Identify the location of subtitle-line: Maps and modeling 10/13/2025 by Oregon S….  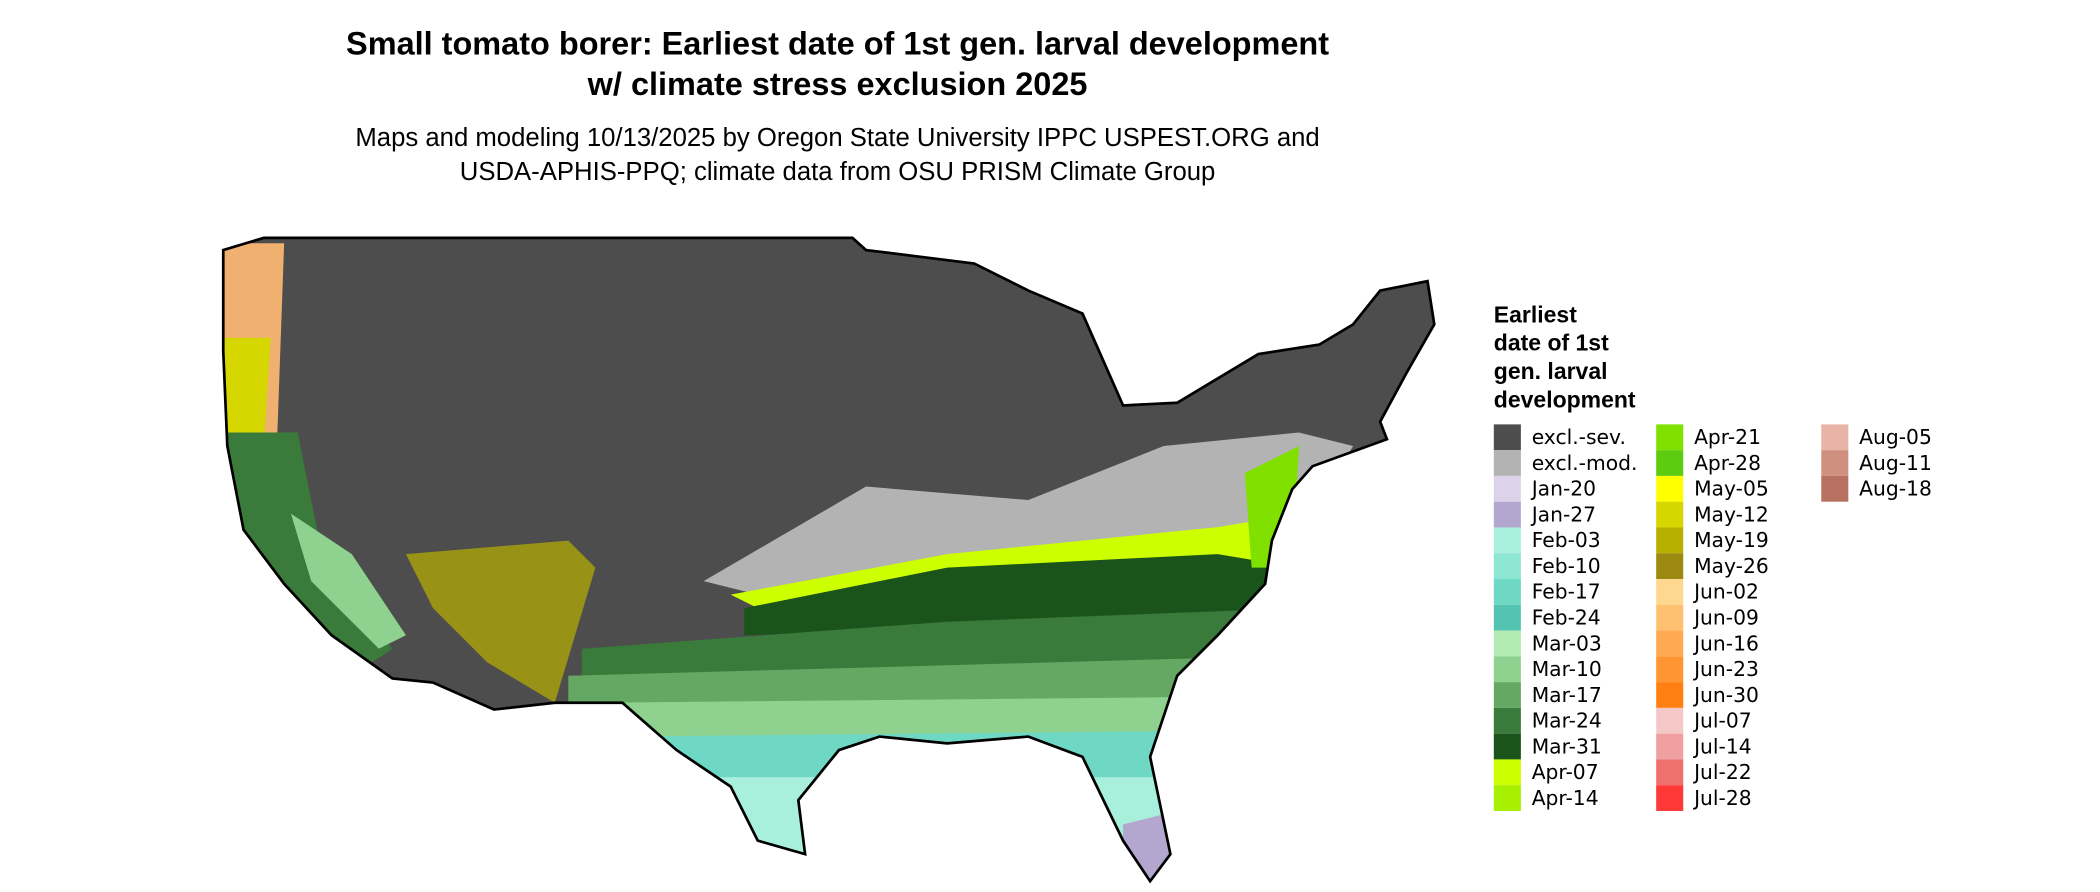
(837, 138).